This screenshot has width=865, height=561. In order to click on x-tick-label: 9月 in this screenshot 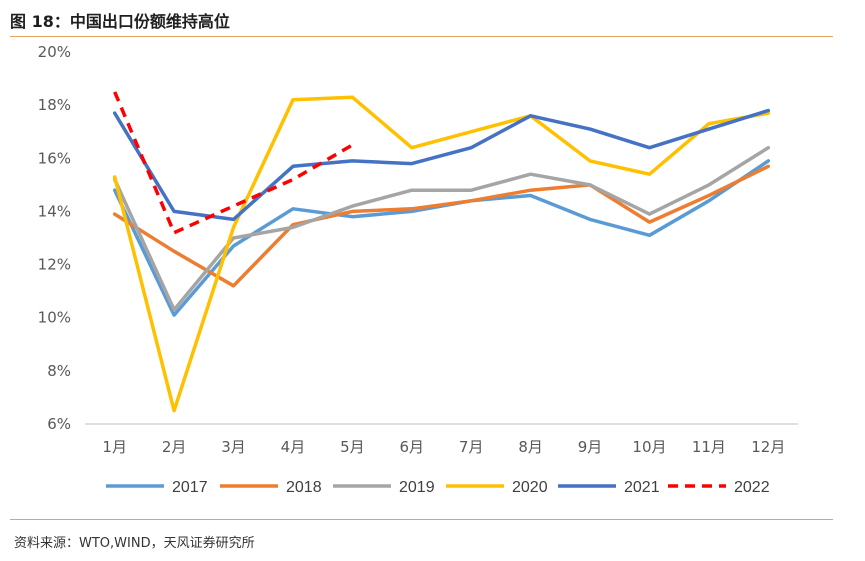, I will do `click(590, 447)`.